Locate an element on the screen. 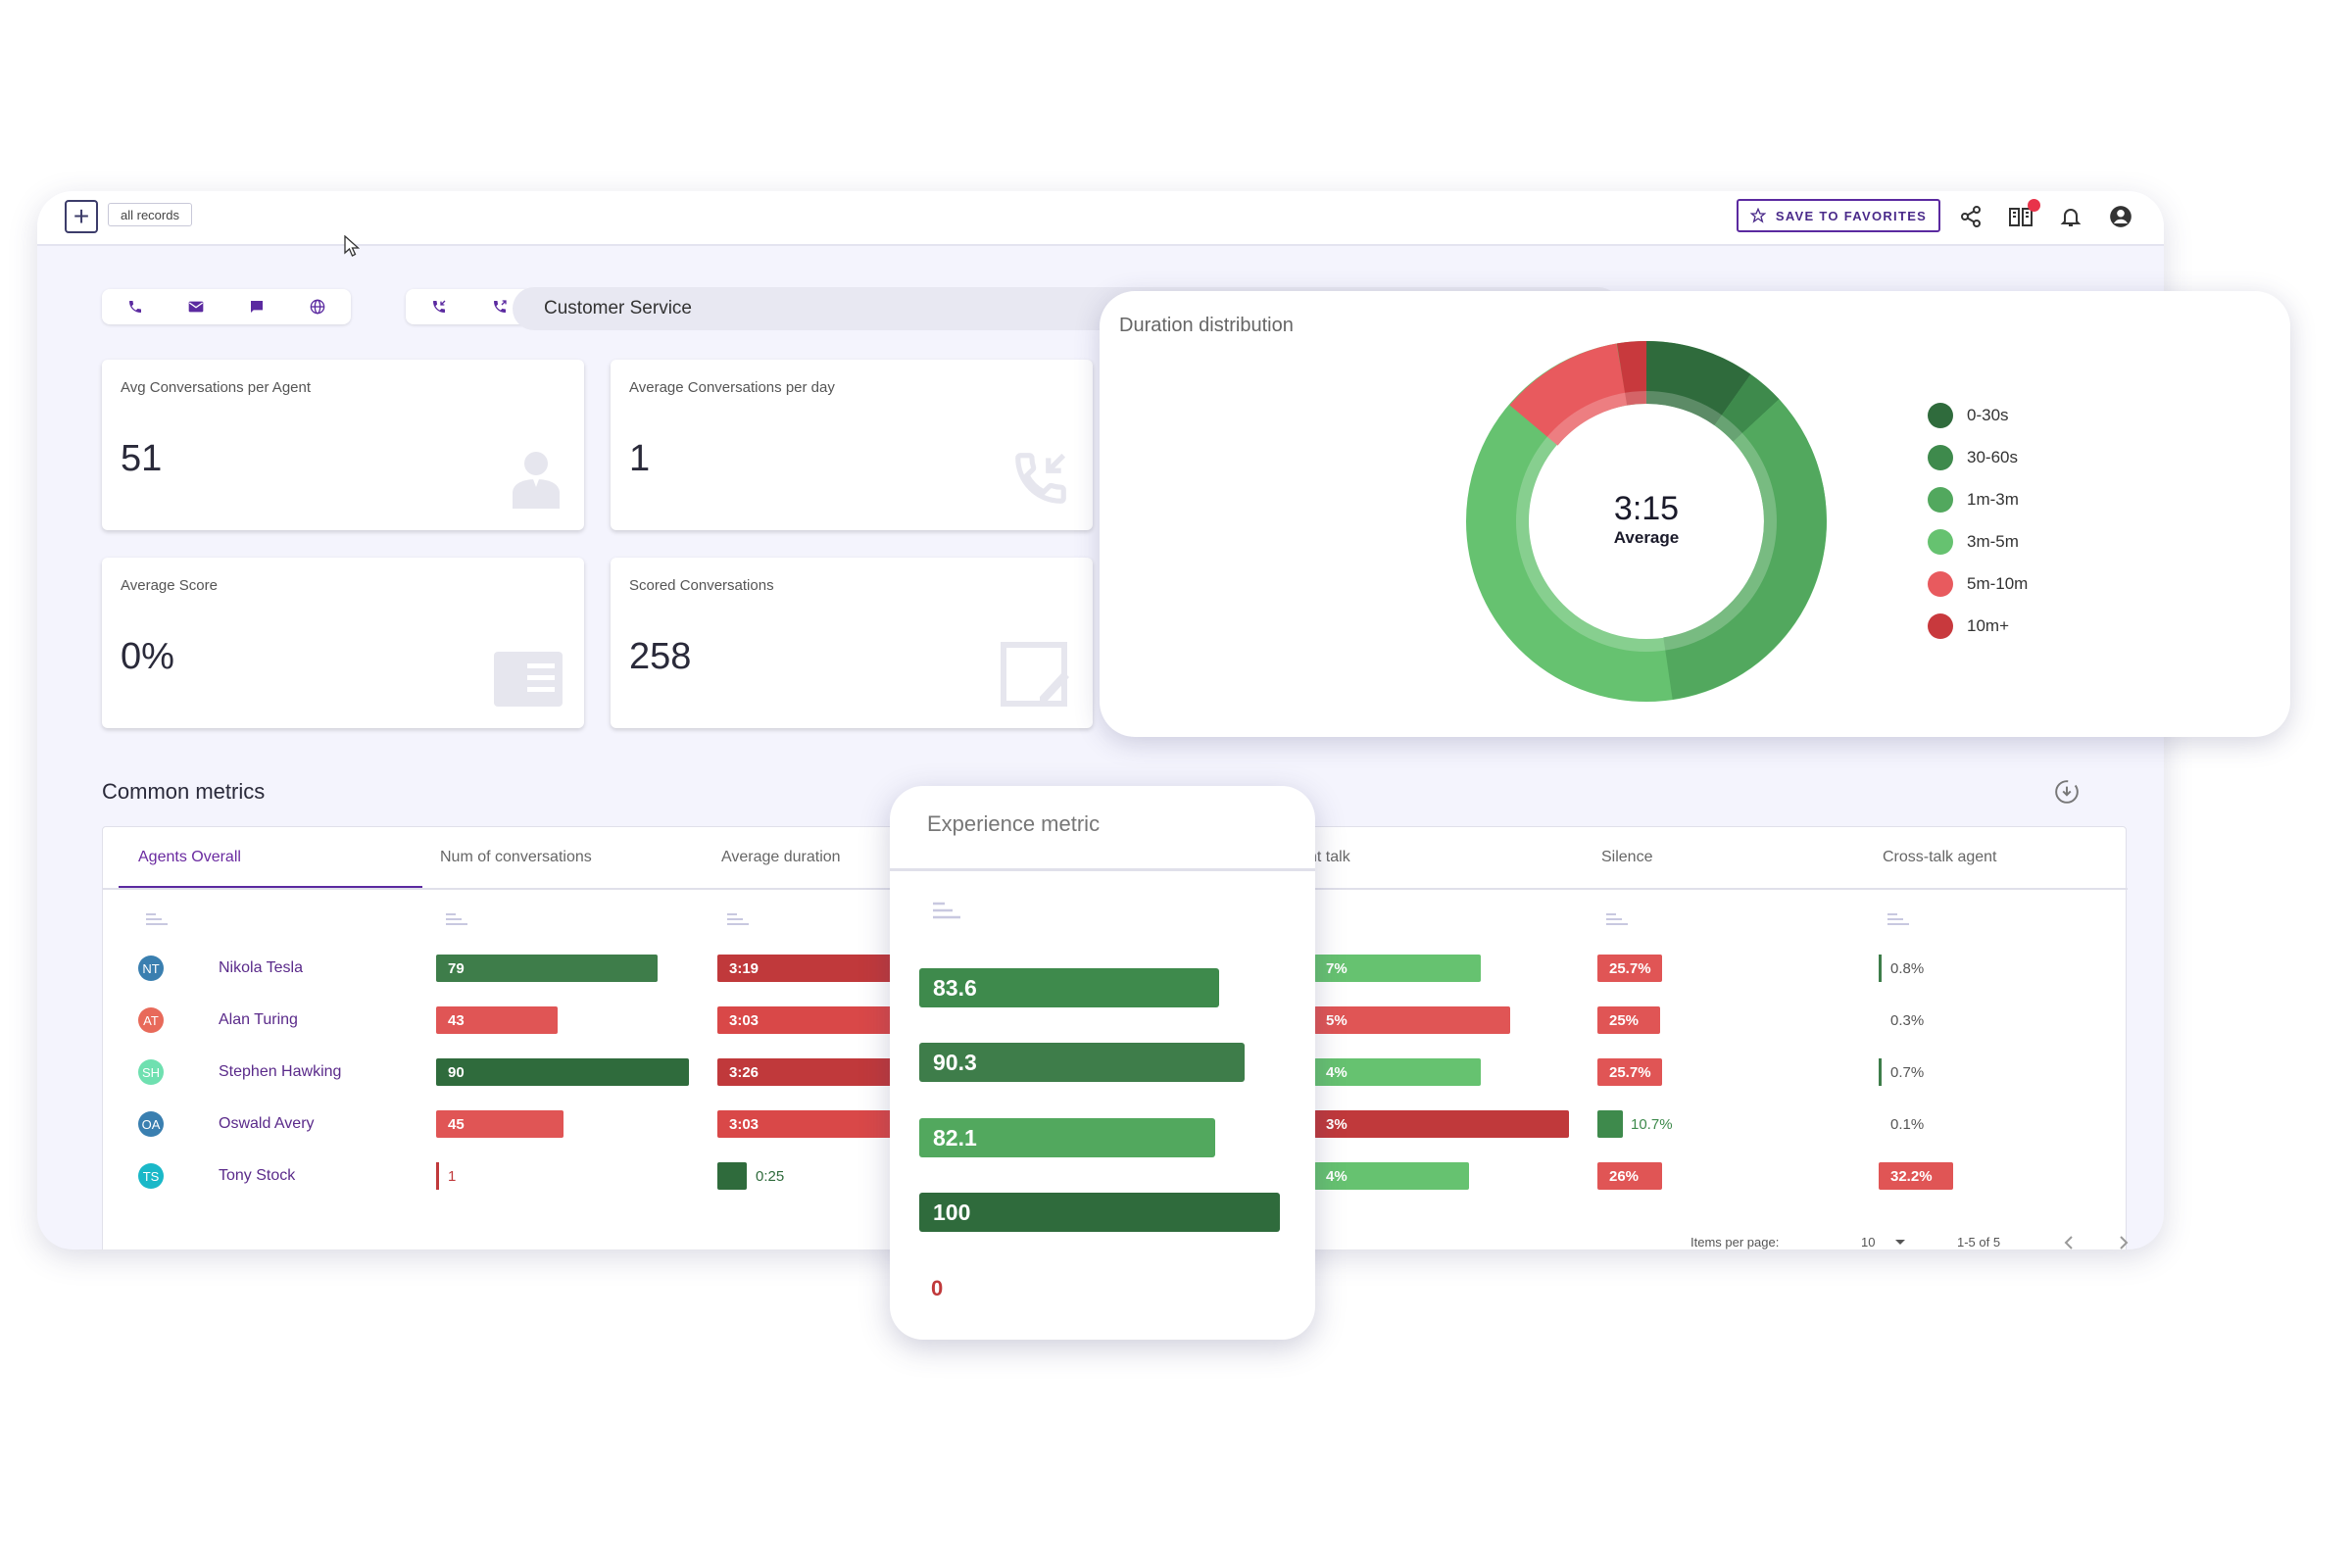  table-row: NT Nikola Tesla 79 3:19 7% 25.7% 0.8% is located at coordinates (1115, 981).